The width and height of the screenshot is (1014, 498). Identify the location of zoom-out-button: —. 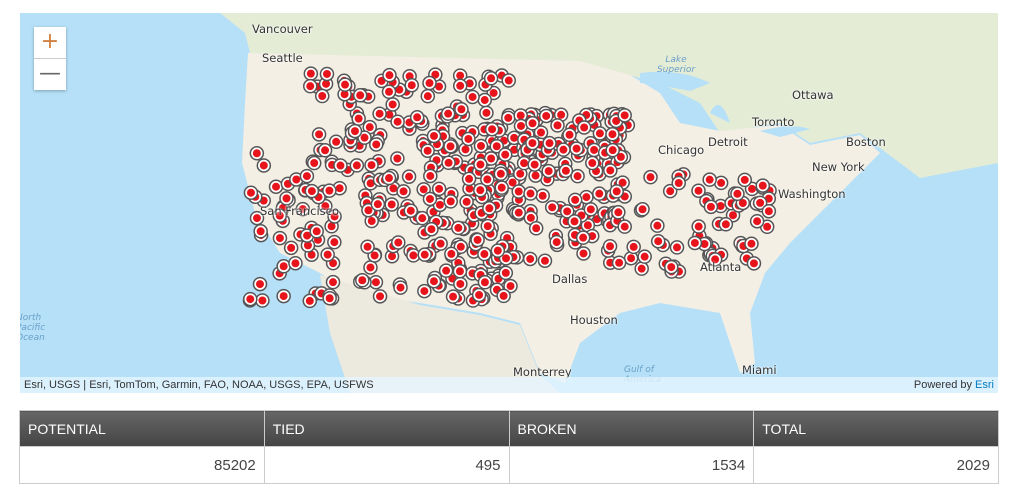
(50, 73).